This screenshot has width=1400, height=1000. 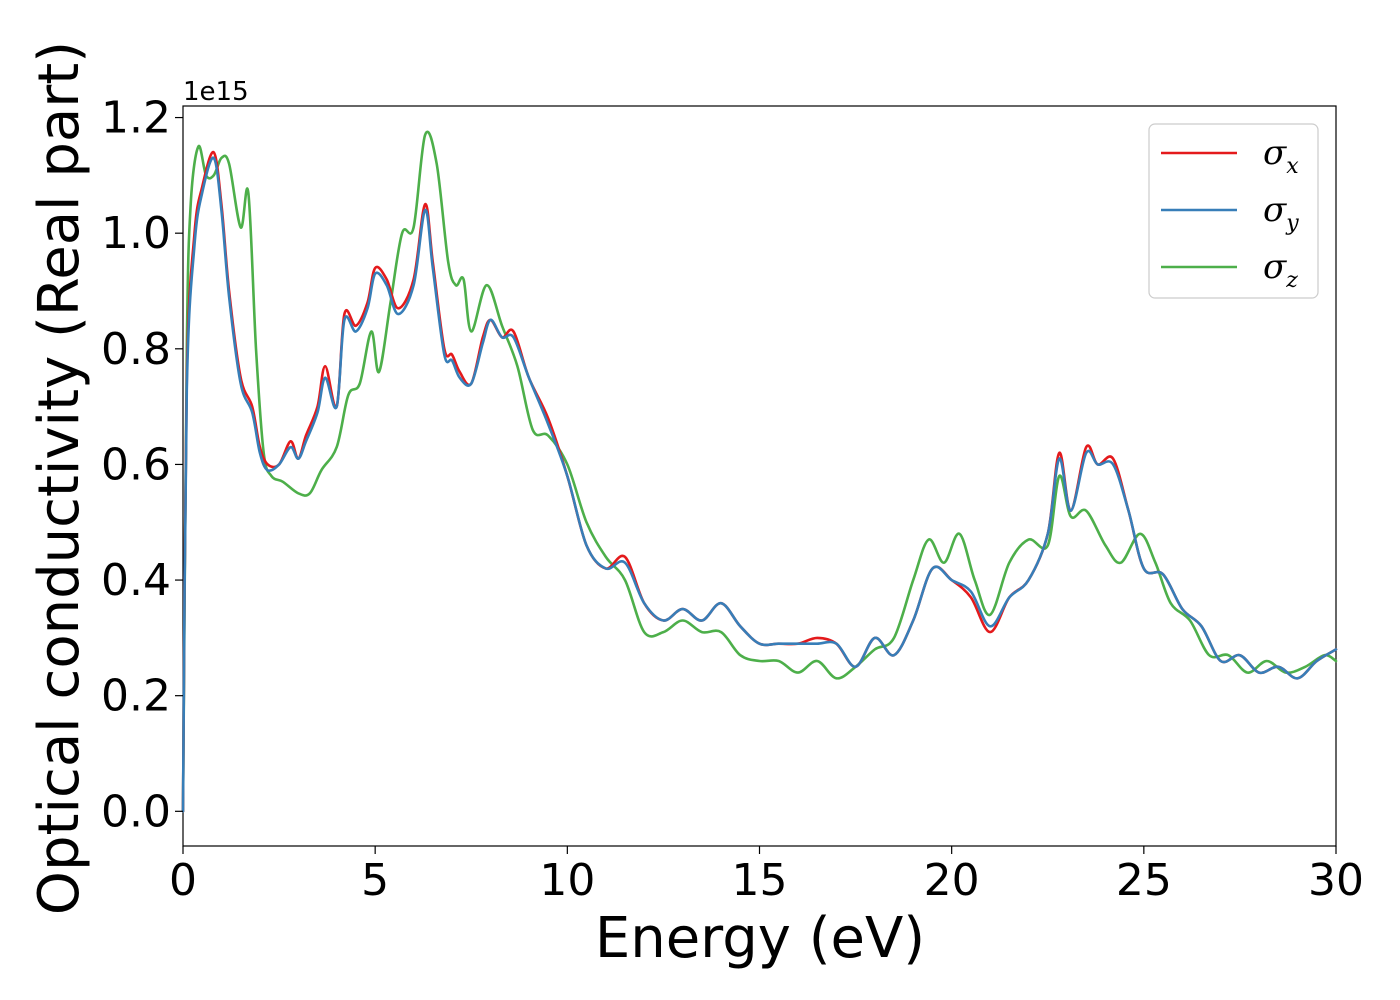 I want to click on legend-label-subscript: x, so click(x=1292, y=166).